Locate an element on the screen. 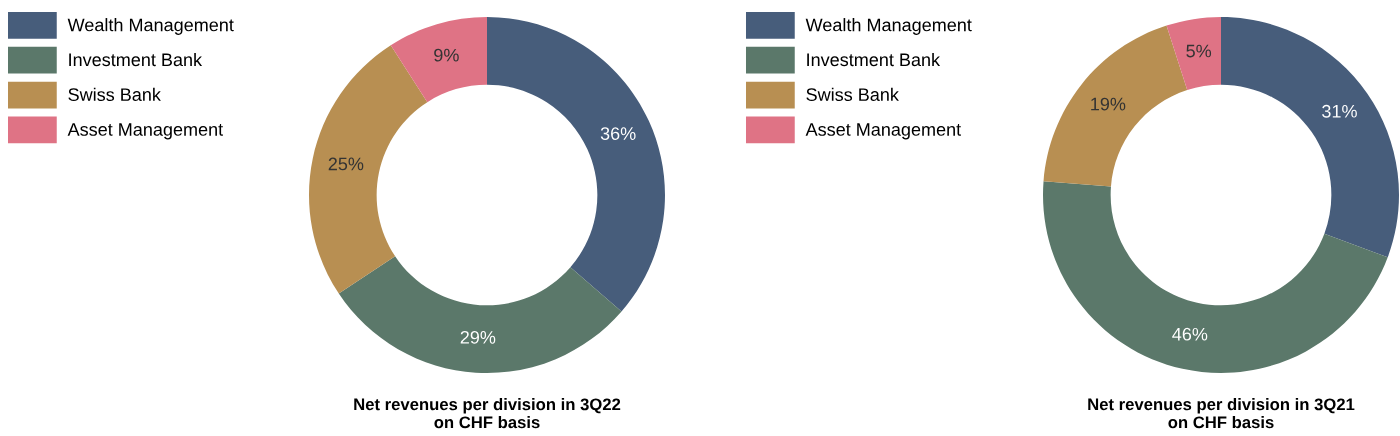 The image size is (1400, 436). data-label: 25% is located at coordinates (346, 164).